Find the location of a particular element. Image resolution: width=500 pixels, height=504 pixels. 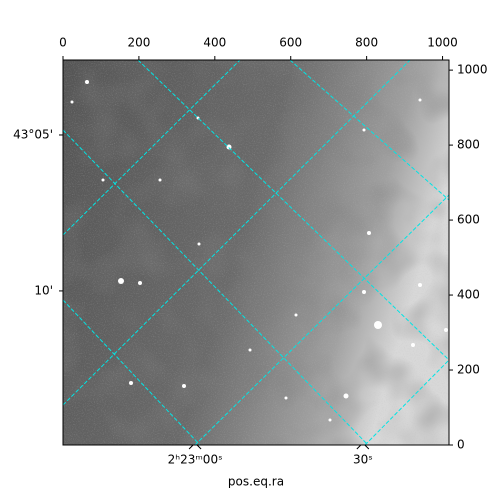

x-tick-label: 600 is located at coordinates (290, 43).